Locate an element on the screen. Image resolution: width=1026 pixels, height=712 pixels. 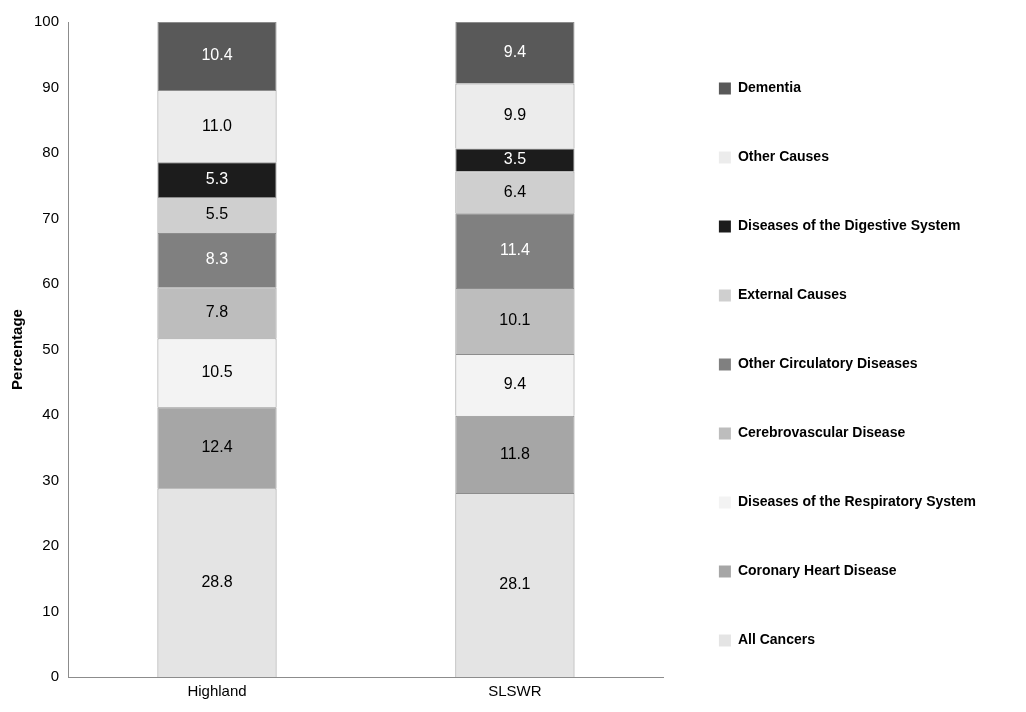
data-label: 10.4 is located at coordinates (217, 55).